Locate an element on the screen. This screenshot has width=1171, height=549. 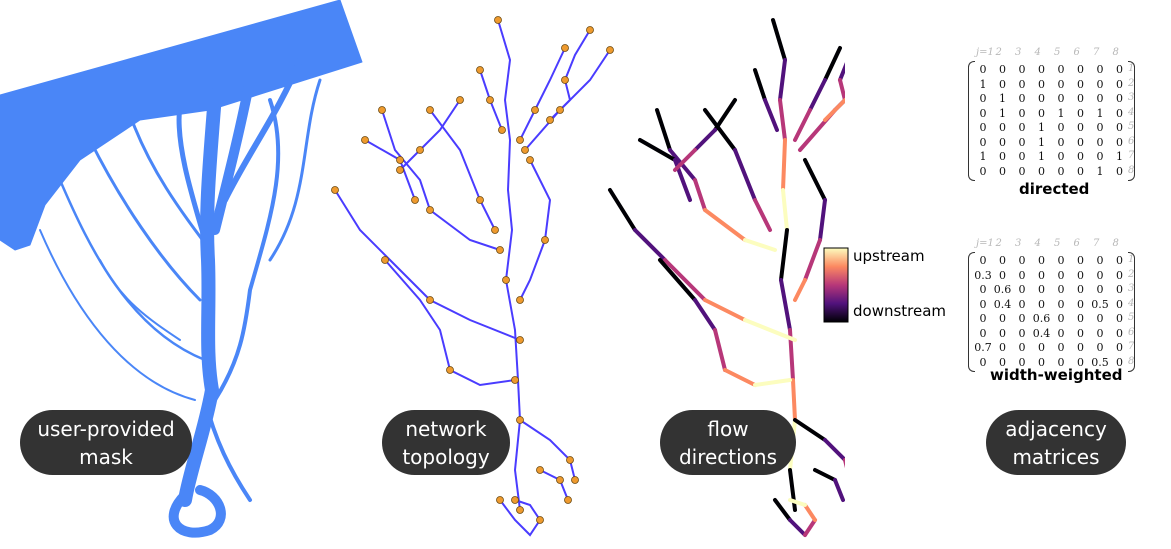
row-index-label: 8 is located at coordinates (1131, 361).